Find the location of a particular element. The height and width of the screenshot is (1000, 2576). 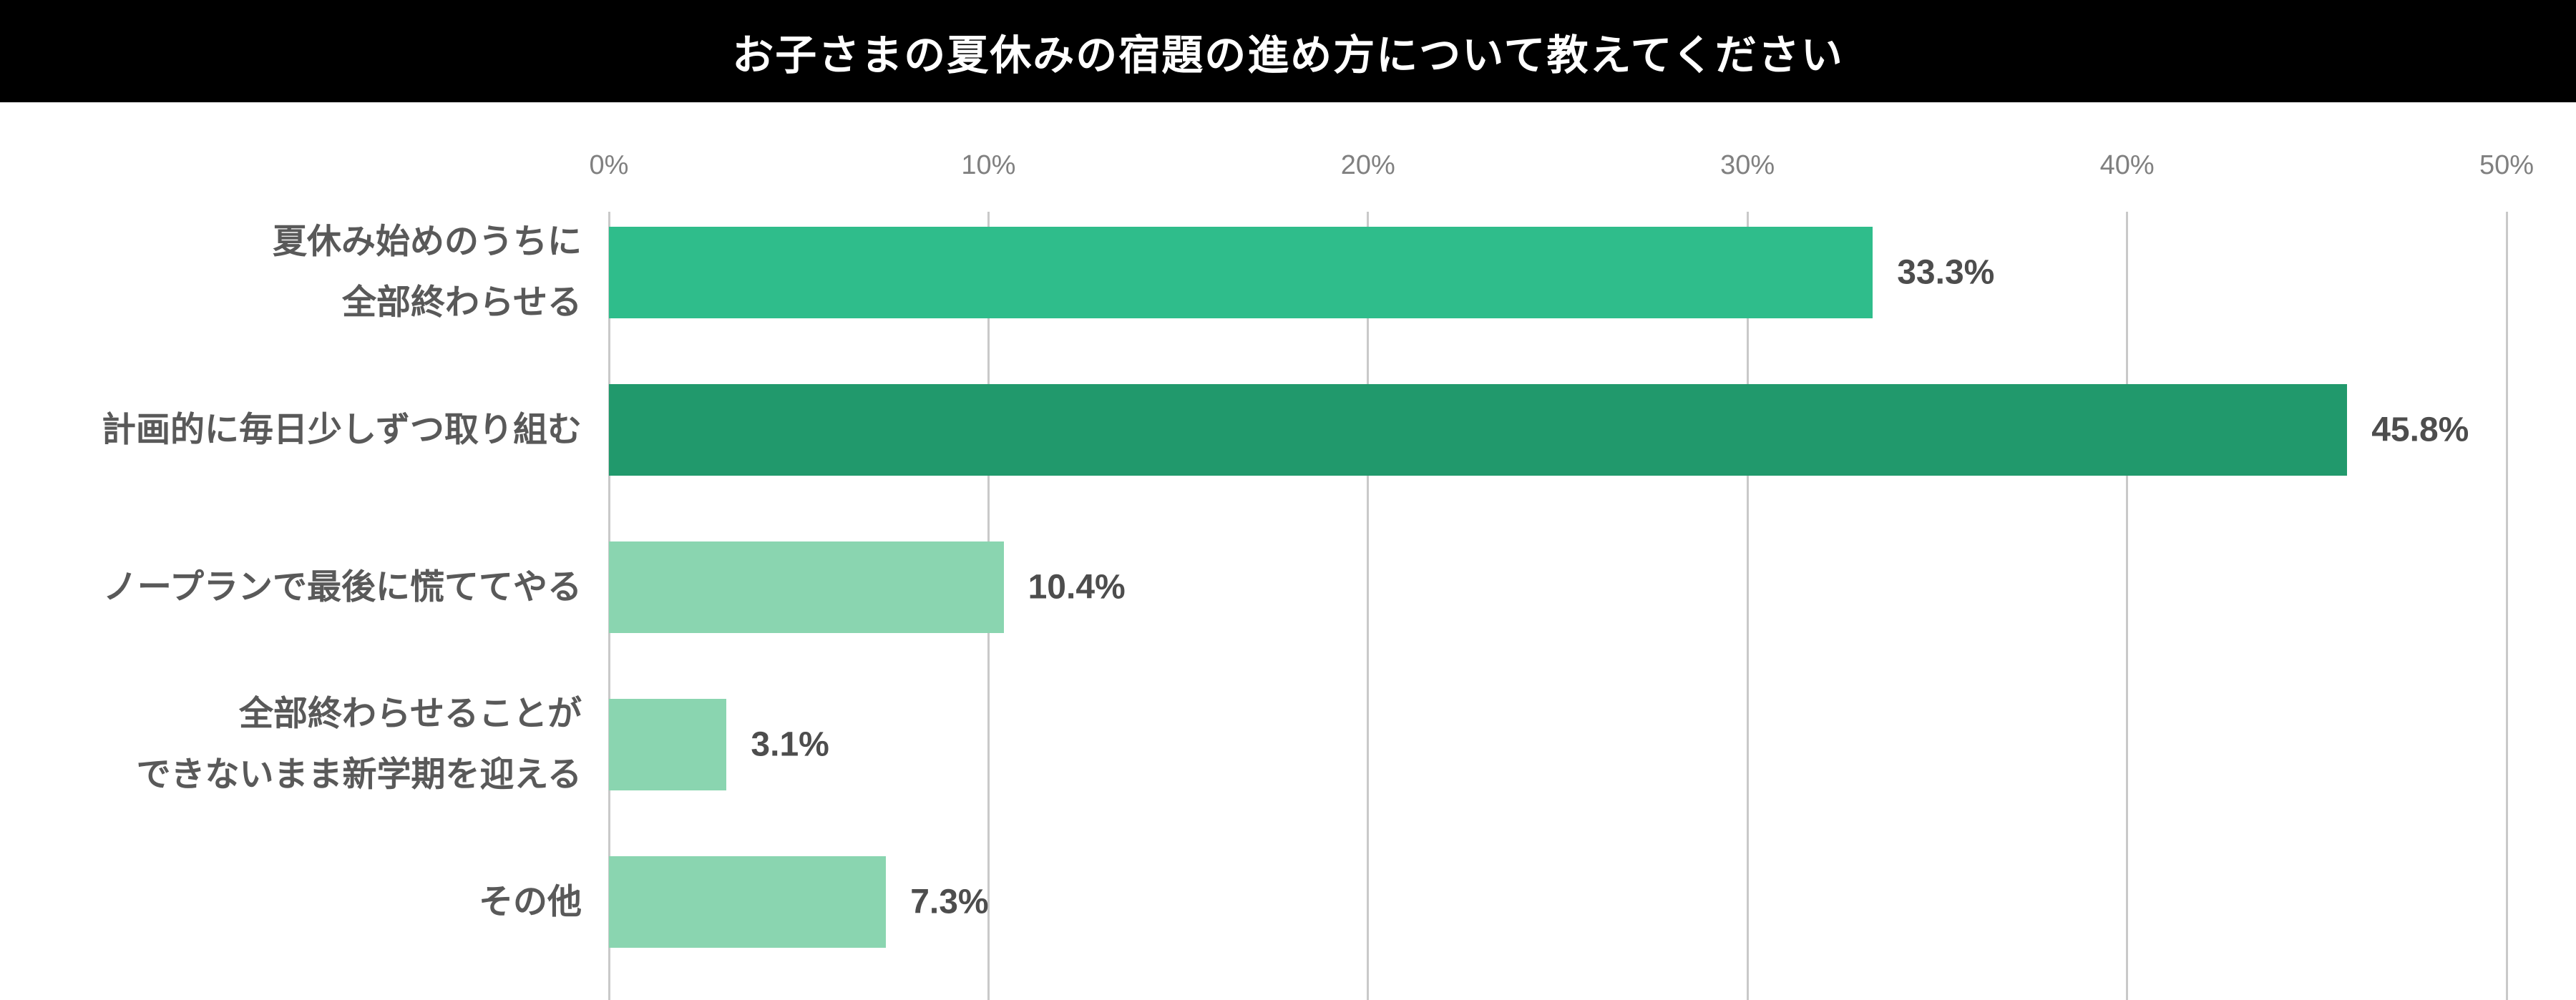

category-label: 全部終わらせることが できないまま新学期を迎える is located at coordinates (359, 744).